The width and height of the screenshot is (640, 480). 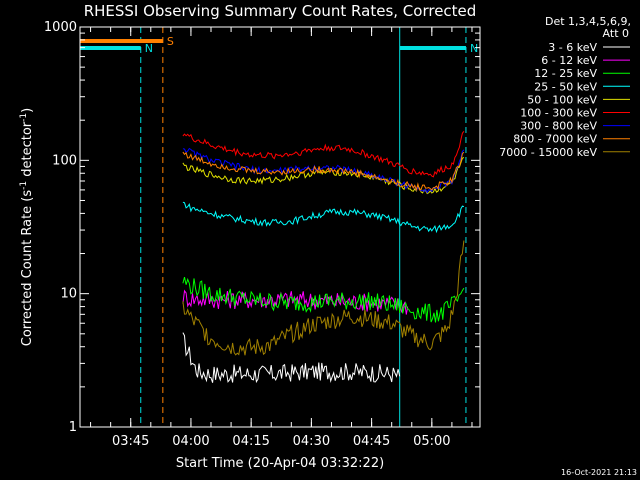 What do you see at coordinates (250, 441) in the screenshot?
I see `x-tick-label: 04:15` at bounding box center [250, 441].